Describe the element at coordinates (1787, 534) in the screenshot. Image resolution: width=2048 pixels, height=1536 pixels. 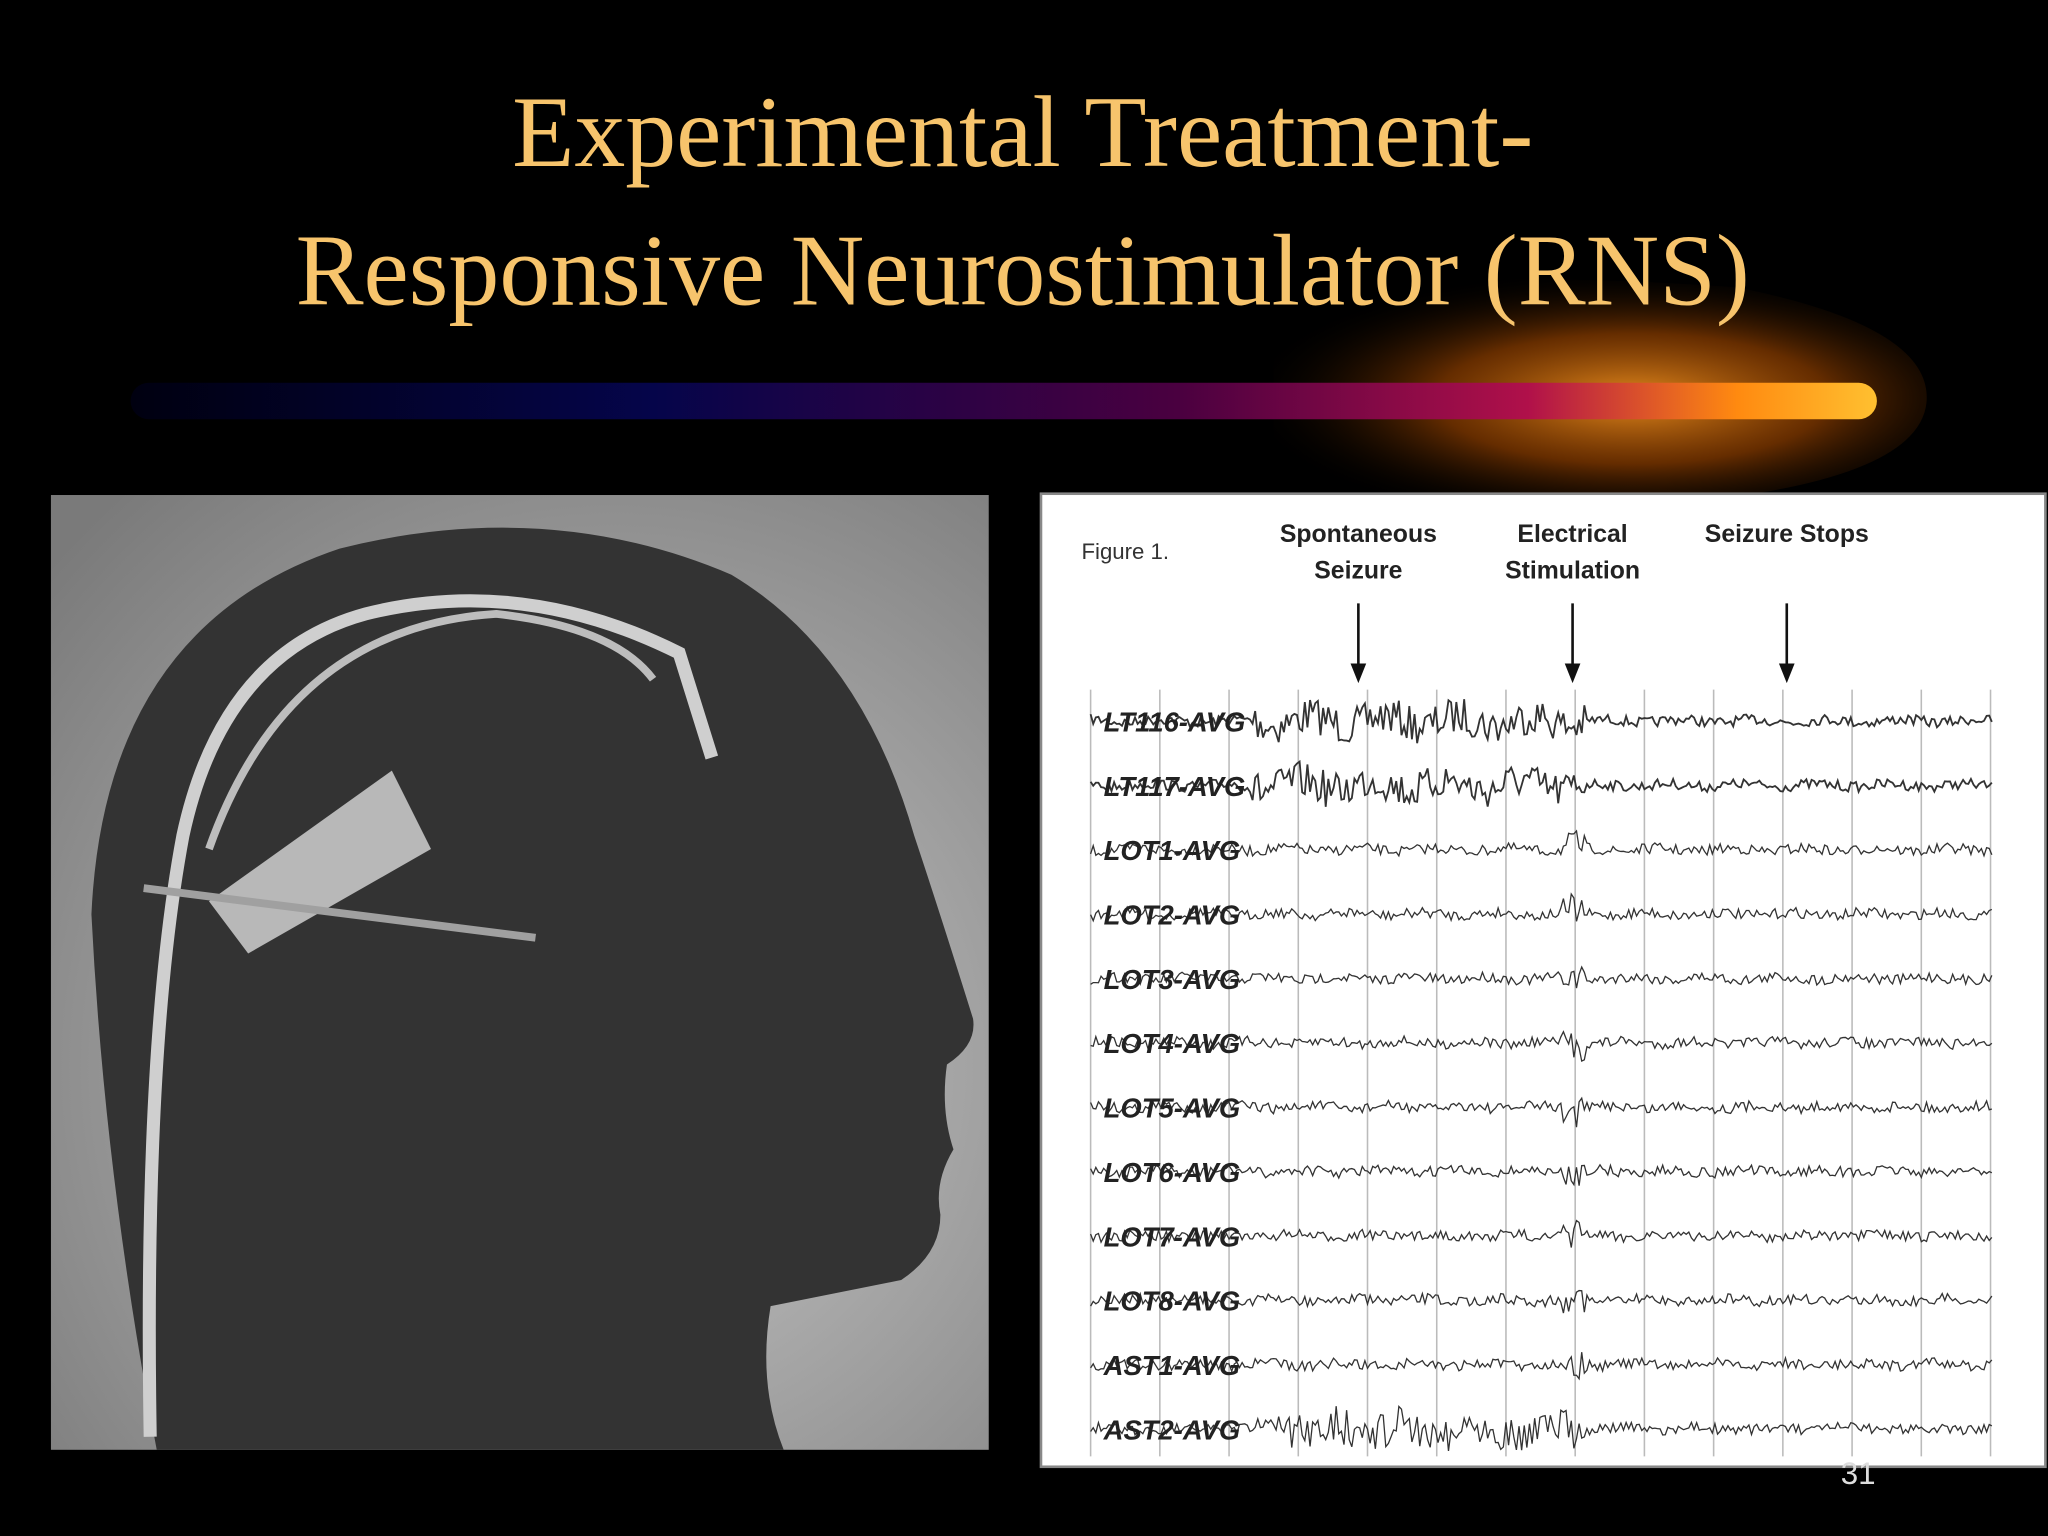
I see `annotation: Seizure Stops` at that location.